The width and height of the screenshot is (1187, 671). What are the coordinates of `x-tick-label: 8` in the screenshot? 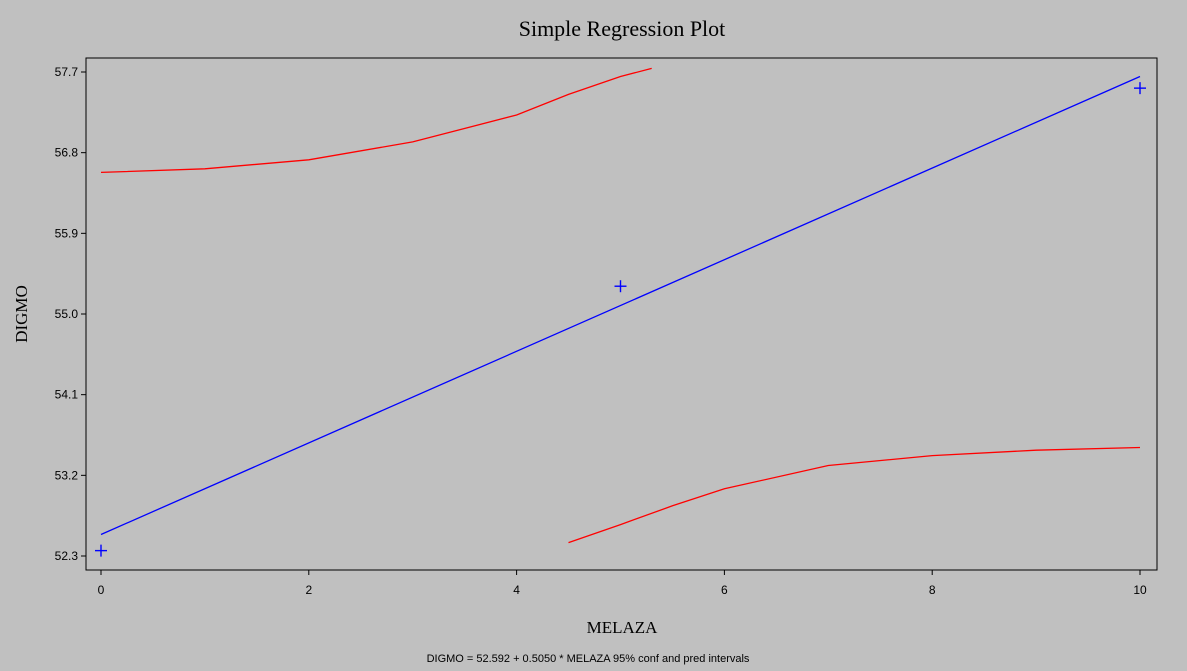 It's located at (932, 590).